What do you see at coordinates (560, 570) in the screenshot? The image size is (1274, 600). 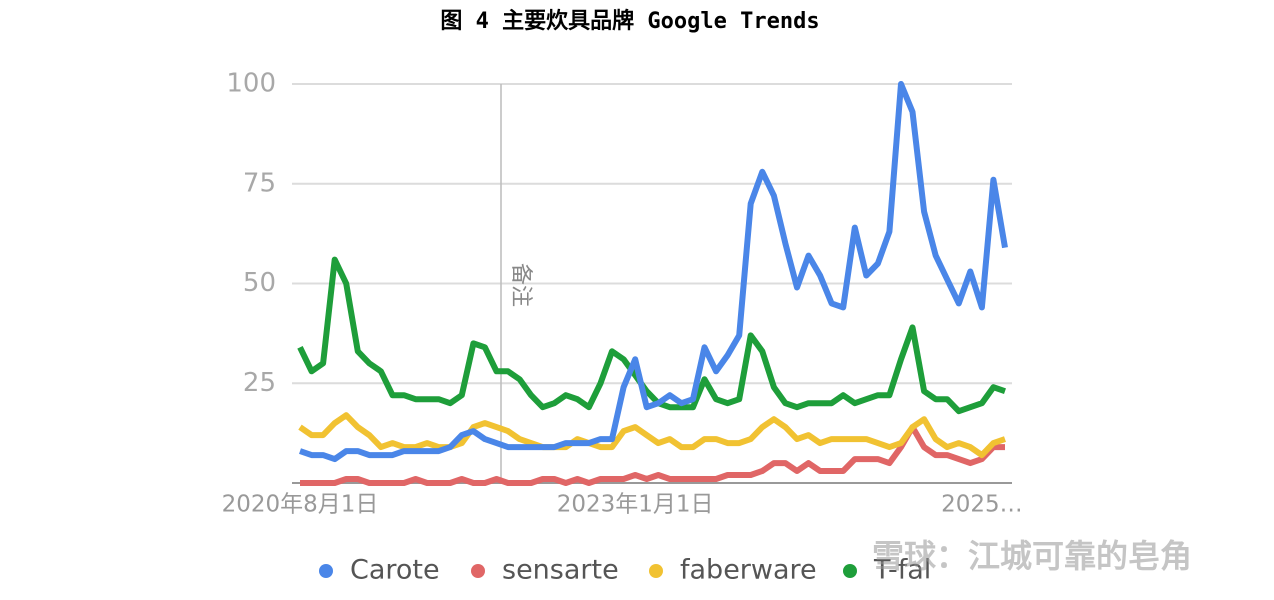 I see `legend-label: sensarte` at bounding box center [560, 570].